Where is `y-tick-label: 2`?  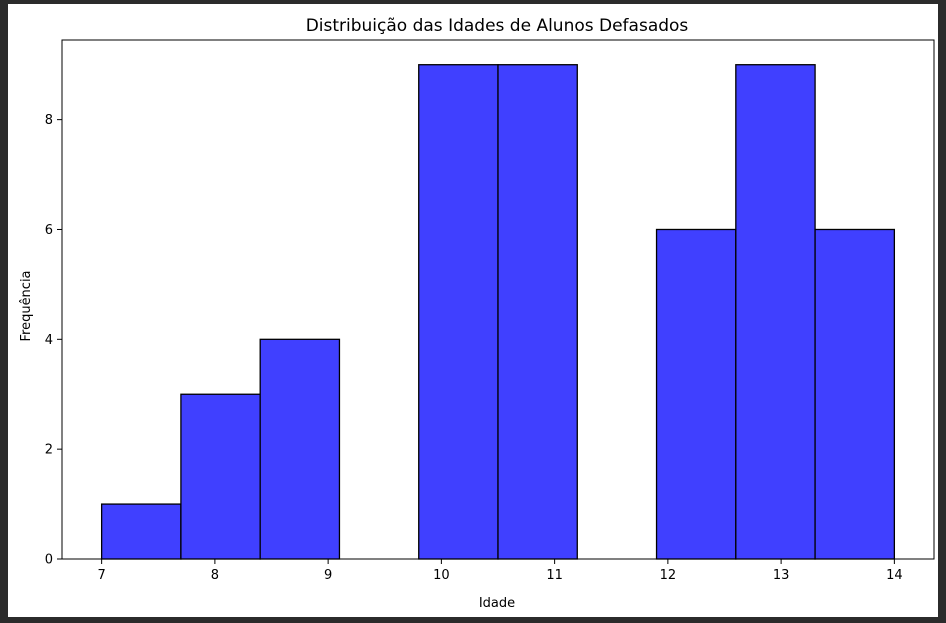
y-tick-label: 2 is located at coordinates (49, 450).